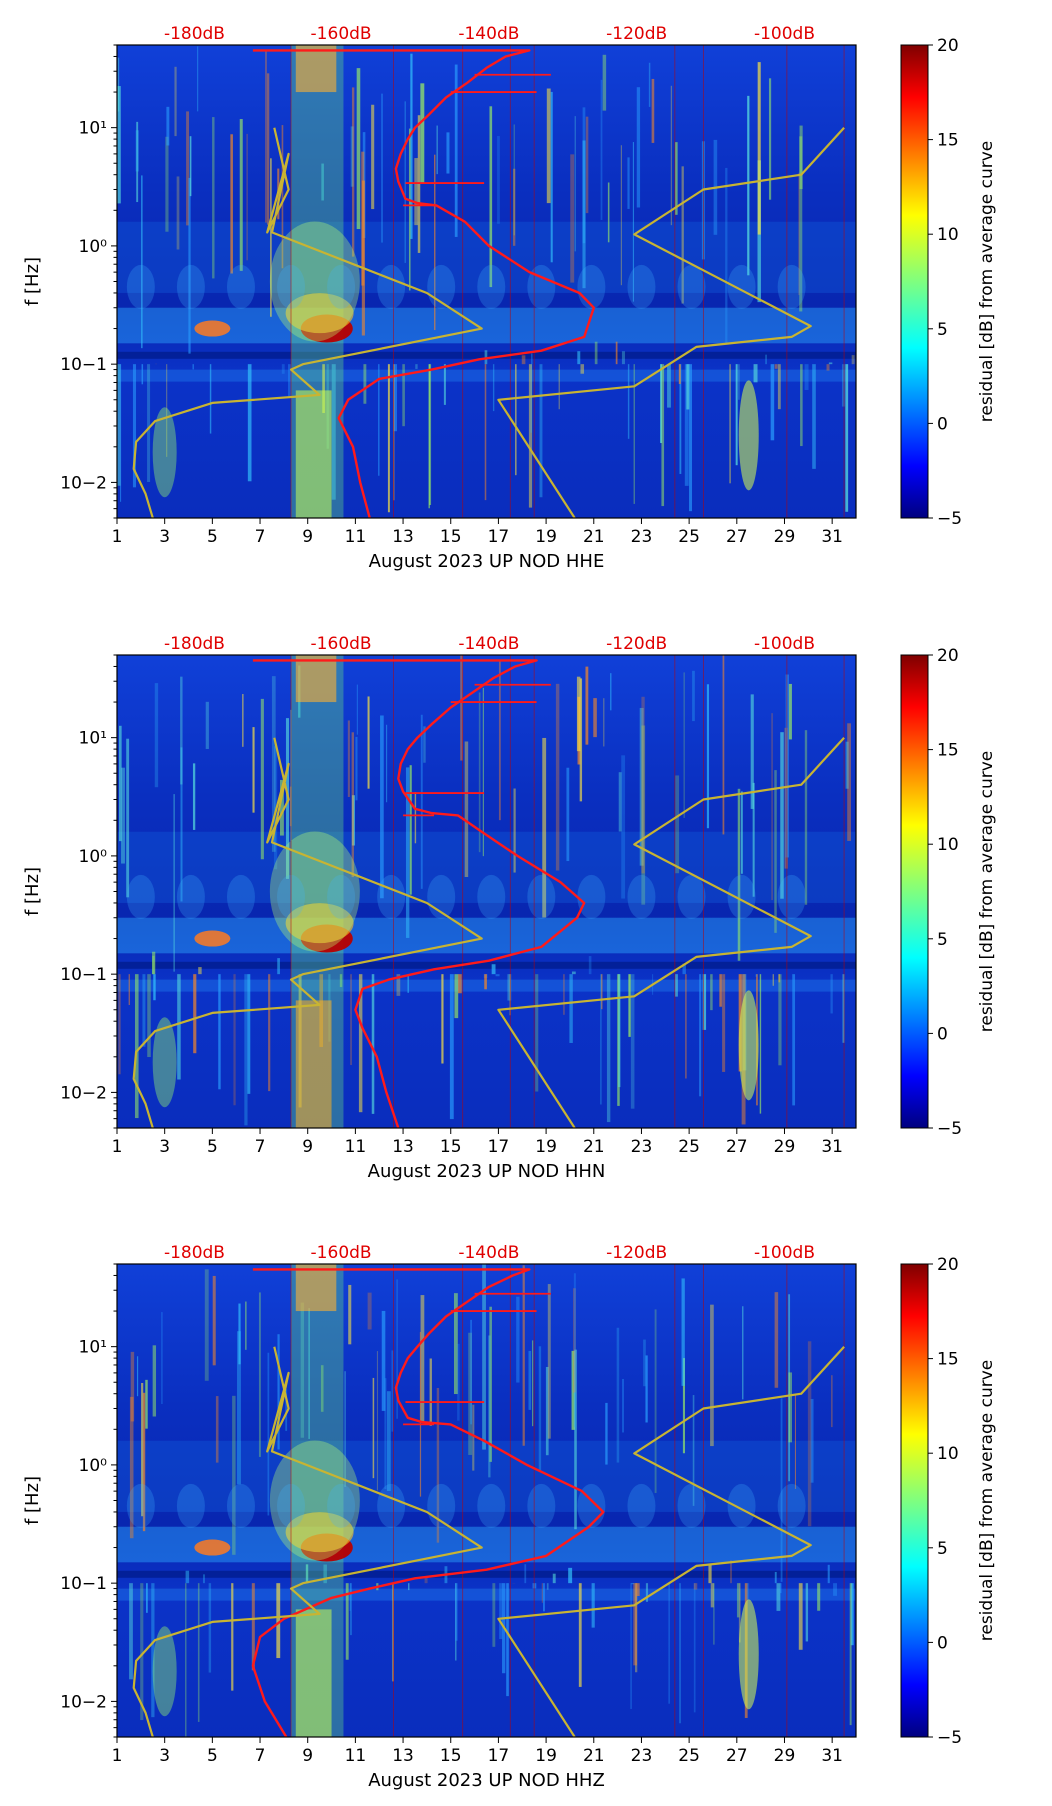 The width and height of the screenshot is (1052, 1806). I want to click on x-tick-label: 1, so click(117, 1756).